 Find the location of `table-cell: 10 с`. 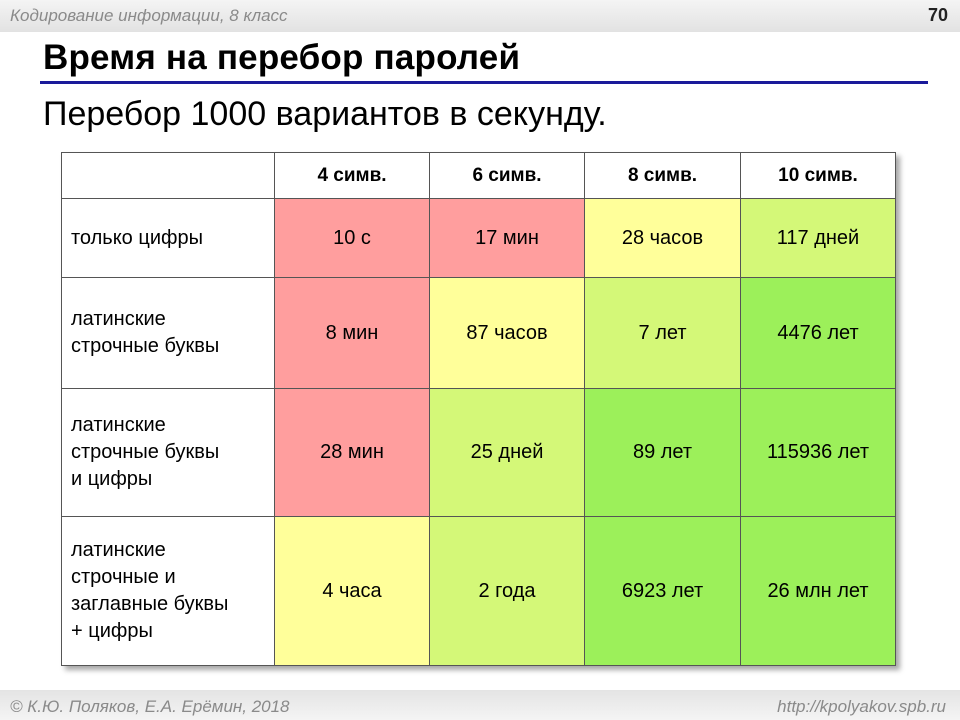

table-cell: 10 с is located at coordinates (352, 238).